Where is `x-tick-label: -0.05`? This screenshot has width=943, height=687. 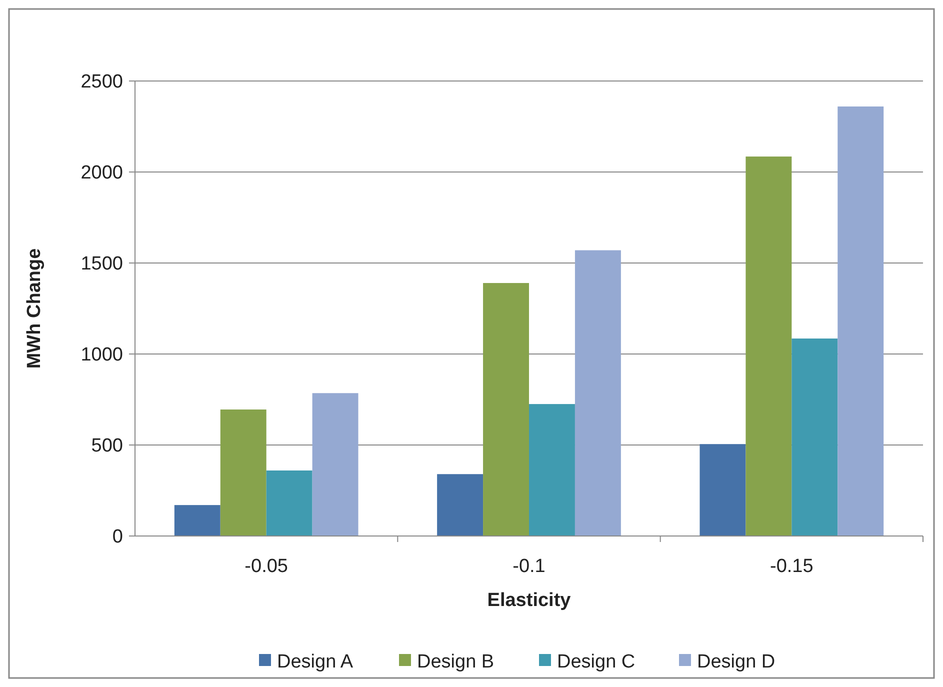 x-tick-label: -0.05 is located at coordinates (266, 566).